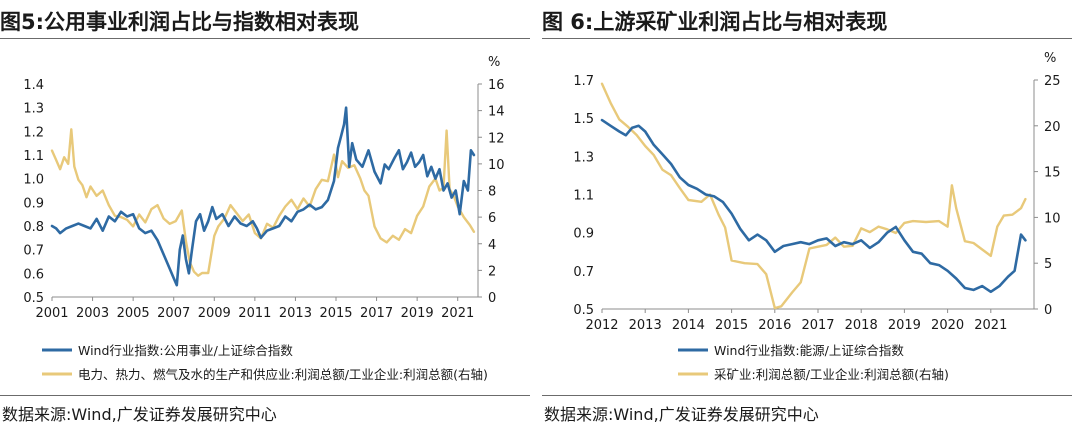 The width and height of the screenshot is (1080, 429). What do you see at coordinates (180, 22) in the screenshot?
I see `chart-title: 图5:公用事业利润占比与指数相对表现` at bounding box center [180, 22].